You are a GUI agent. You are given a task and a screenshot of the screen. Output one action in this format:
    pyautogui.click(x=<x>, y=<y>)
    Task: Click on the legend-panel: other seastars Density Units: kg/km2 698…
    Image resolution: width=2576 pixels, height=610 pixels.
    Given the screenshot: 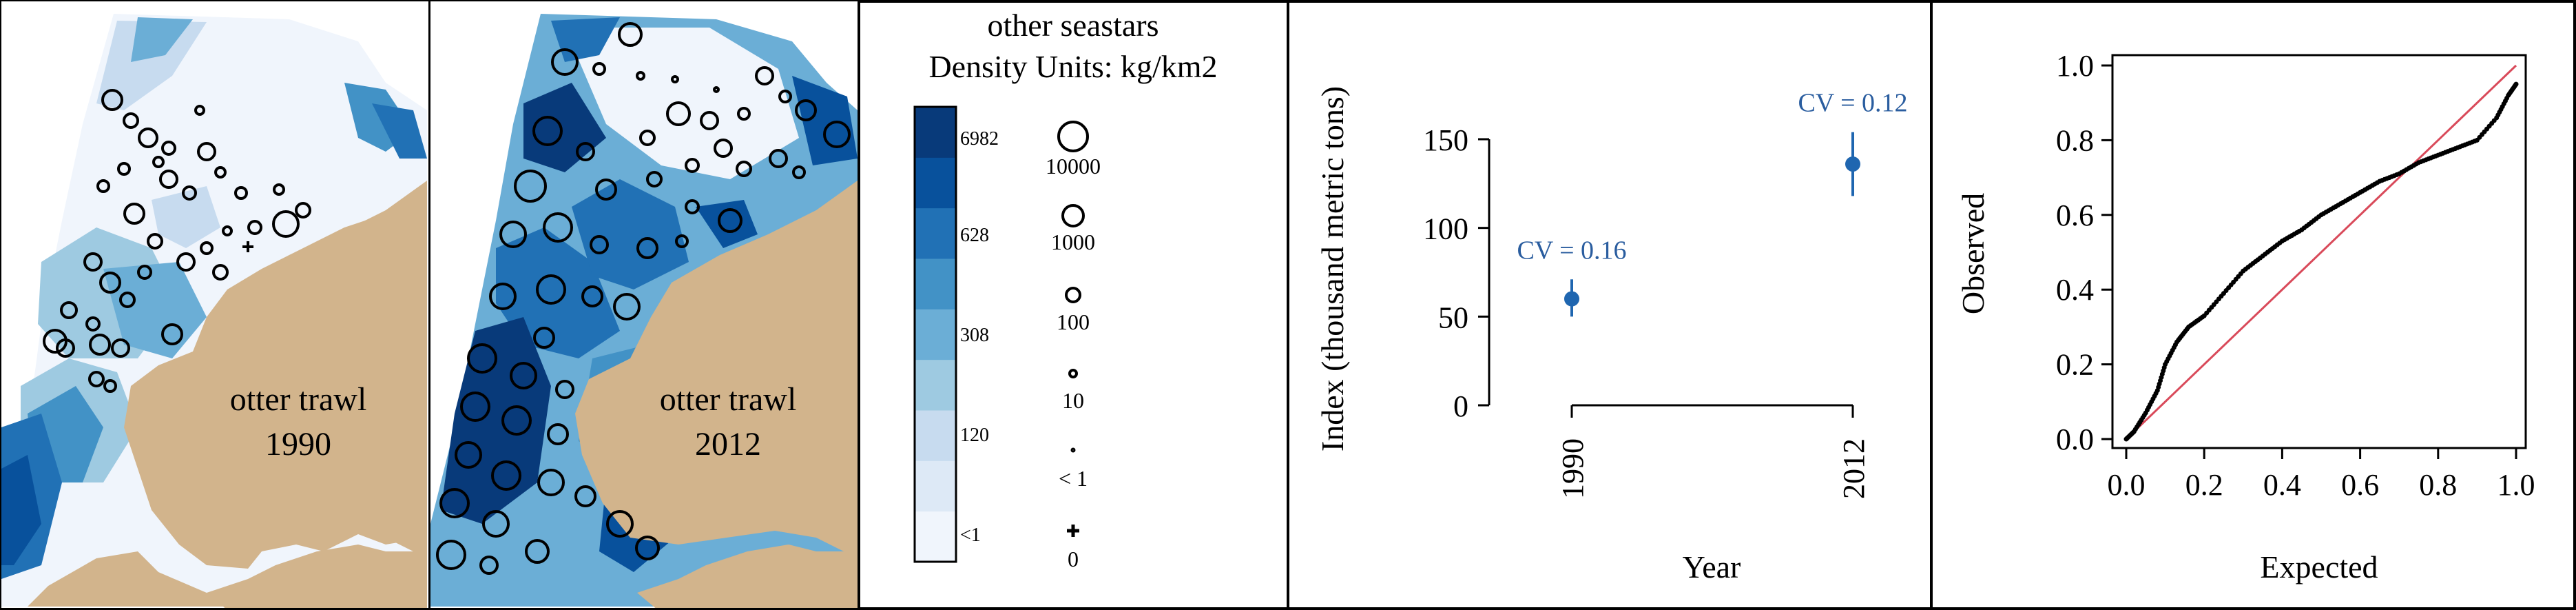 What is the action you would take?
    pyautogui.click(x=1065, y=289)
    